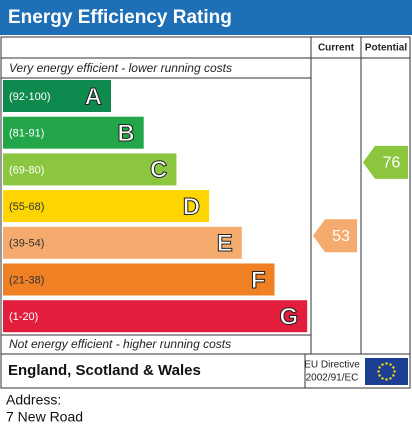 This screenshot has height=437, width=412. Describe the element at coordinates (33, 400) in the screenshot. I see `address-label: Address:` at that location.